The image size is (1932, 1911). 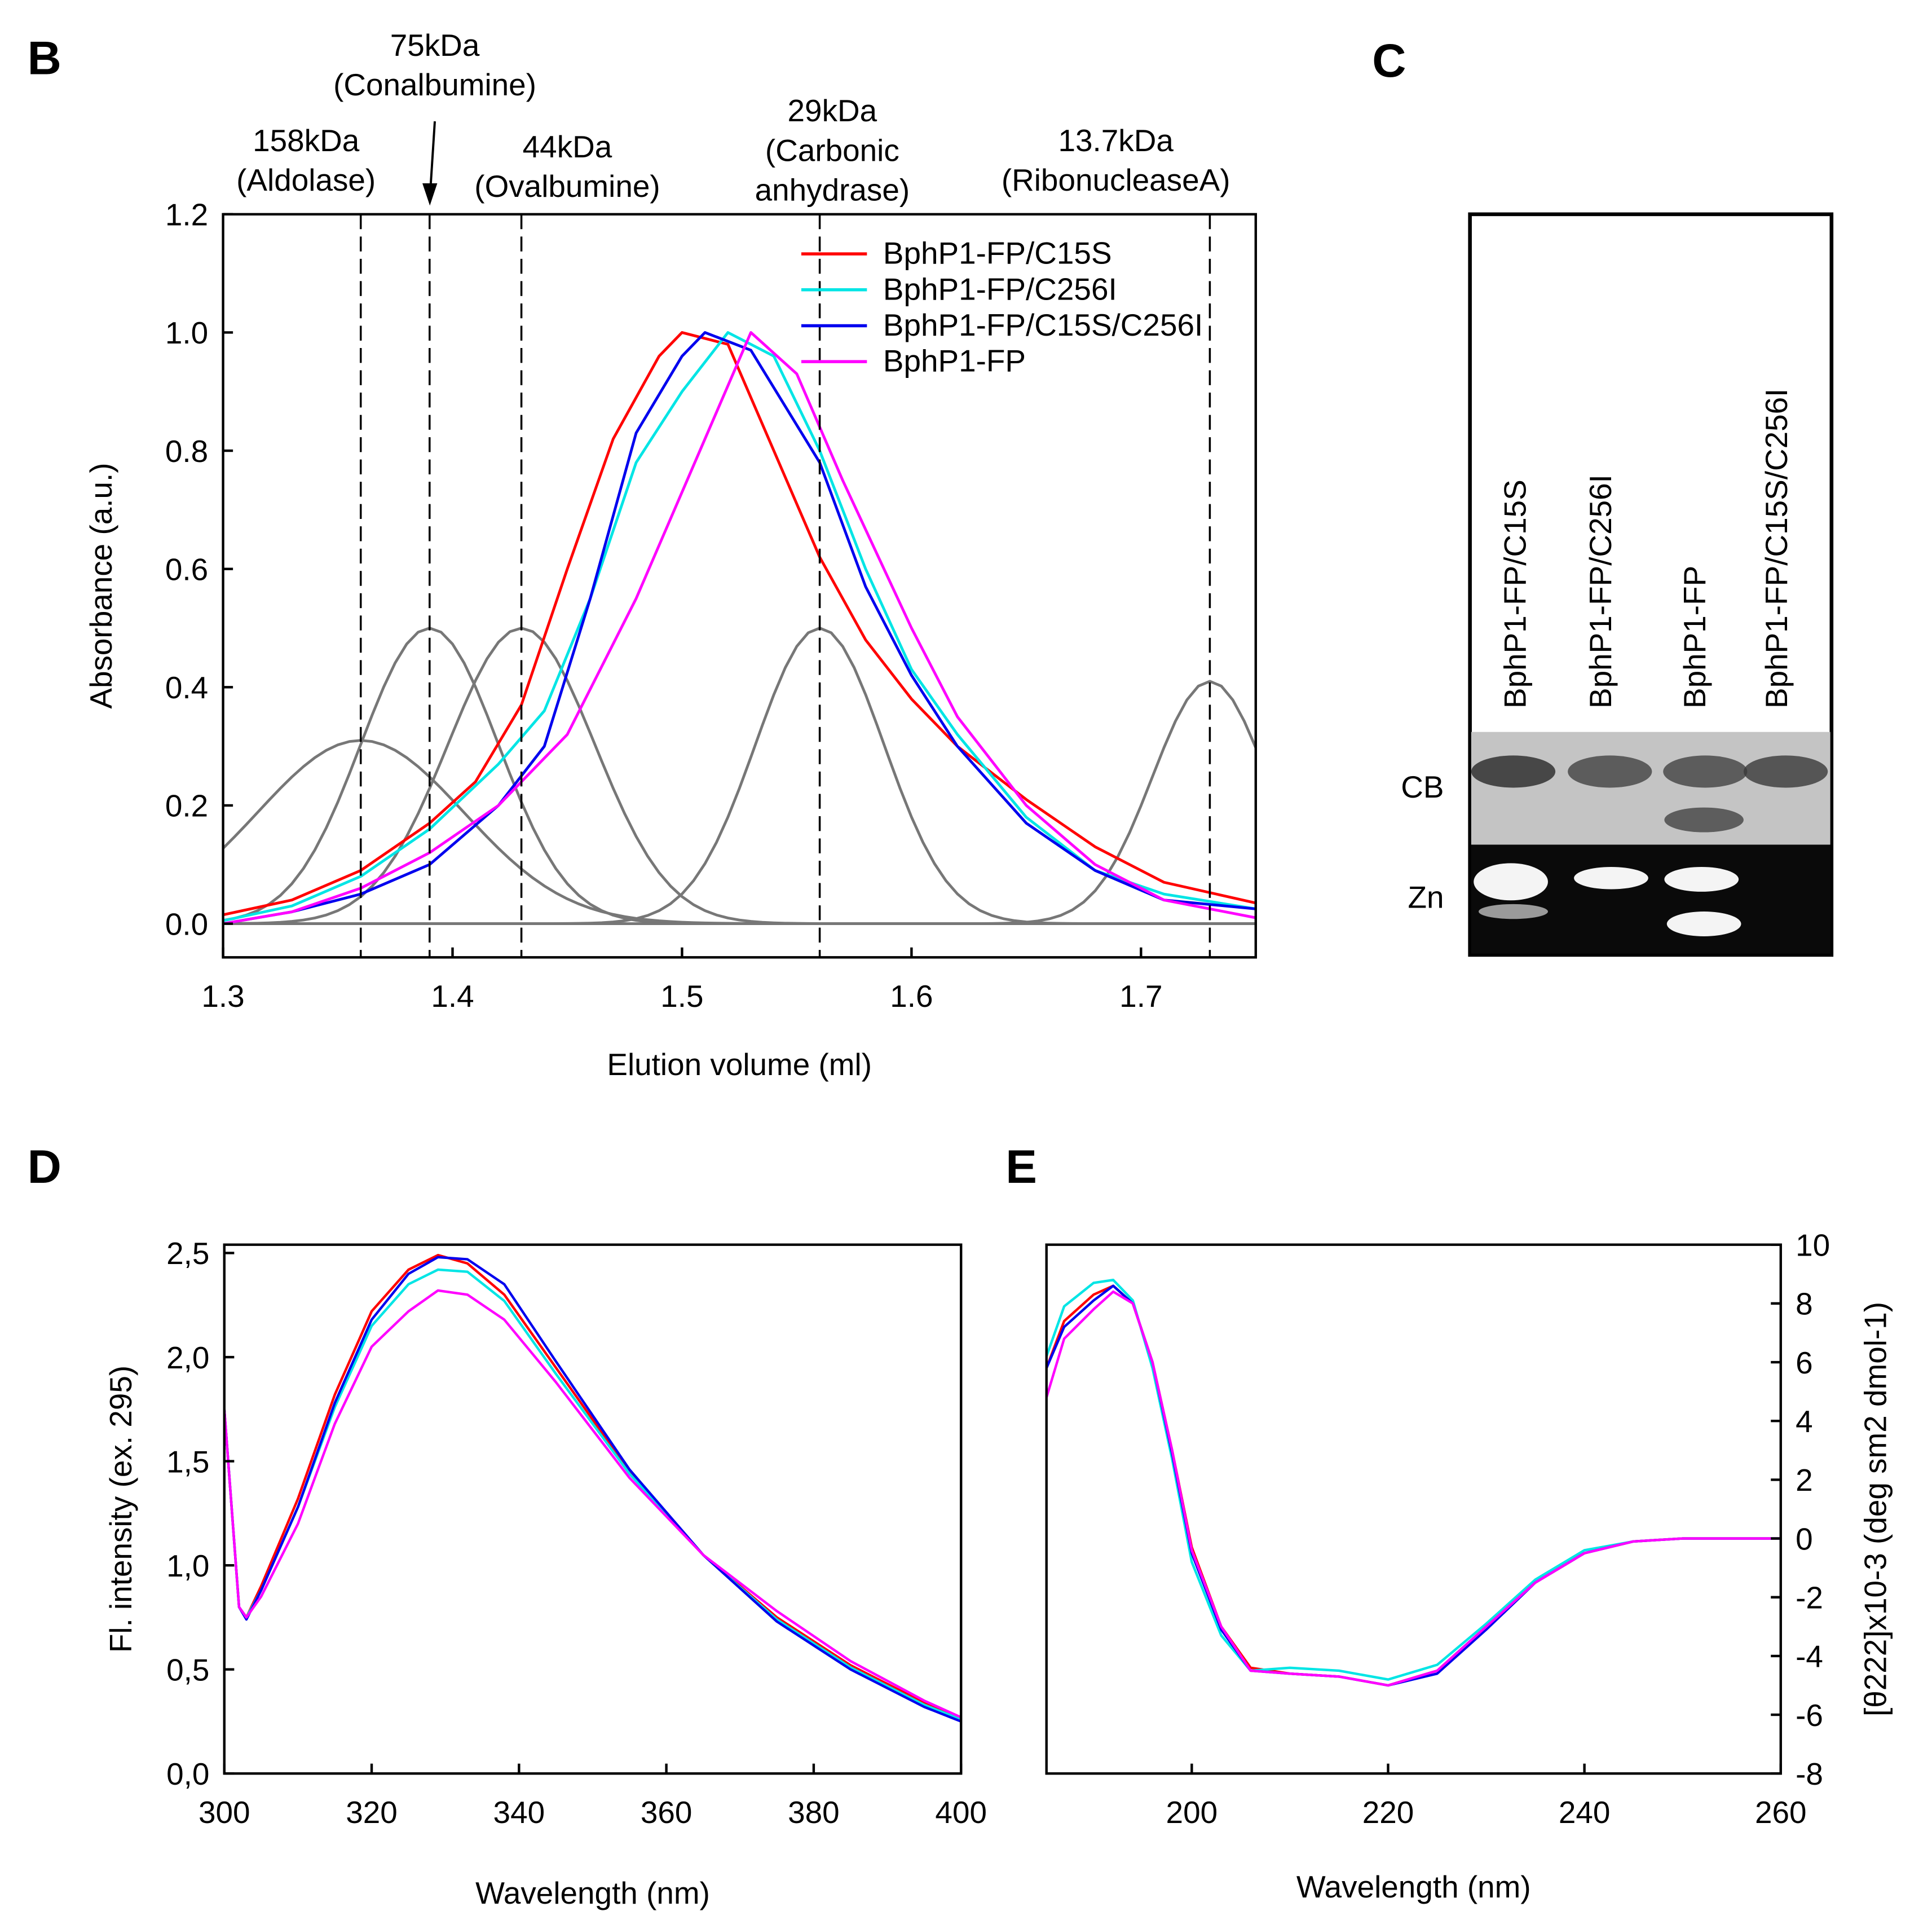 I want to click on y-tick-label: 0.4, so click(x=186, y=687).